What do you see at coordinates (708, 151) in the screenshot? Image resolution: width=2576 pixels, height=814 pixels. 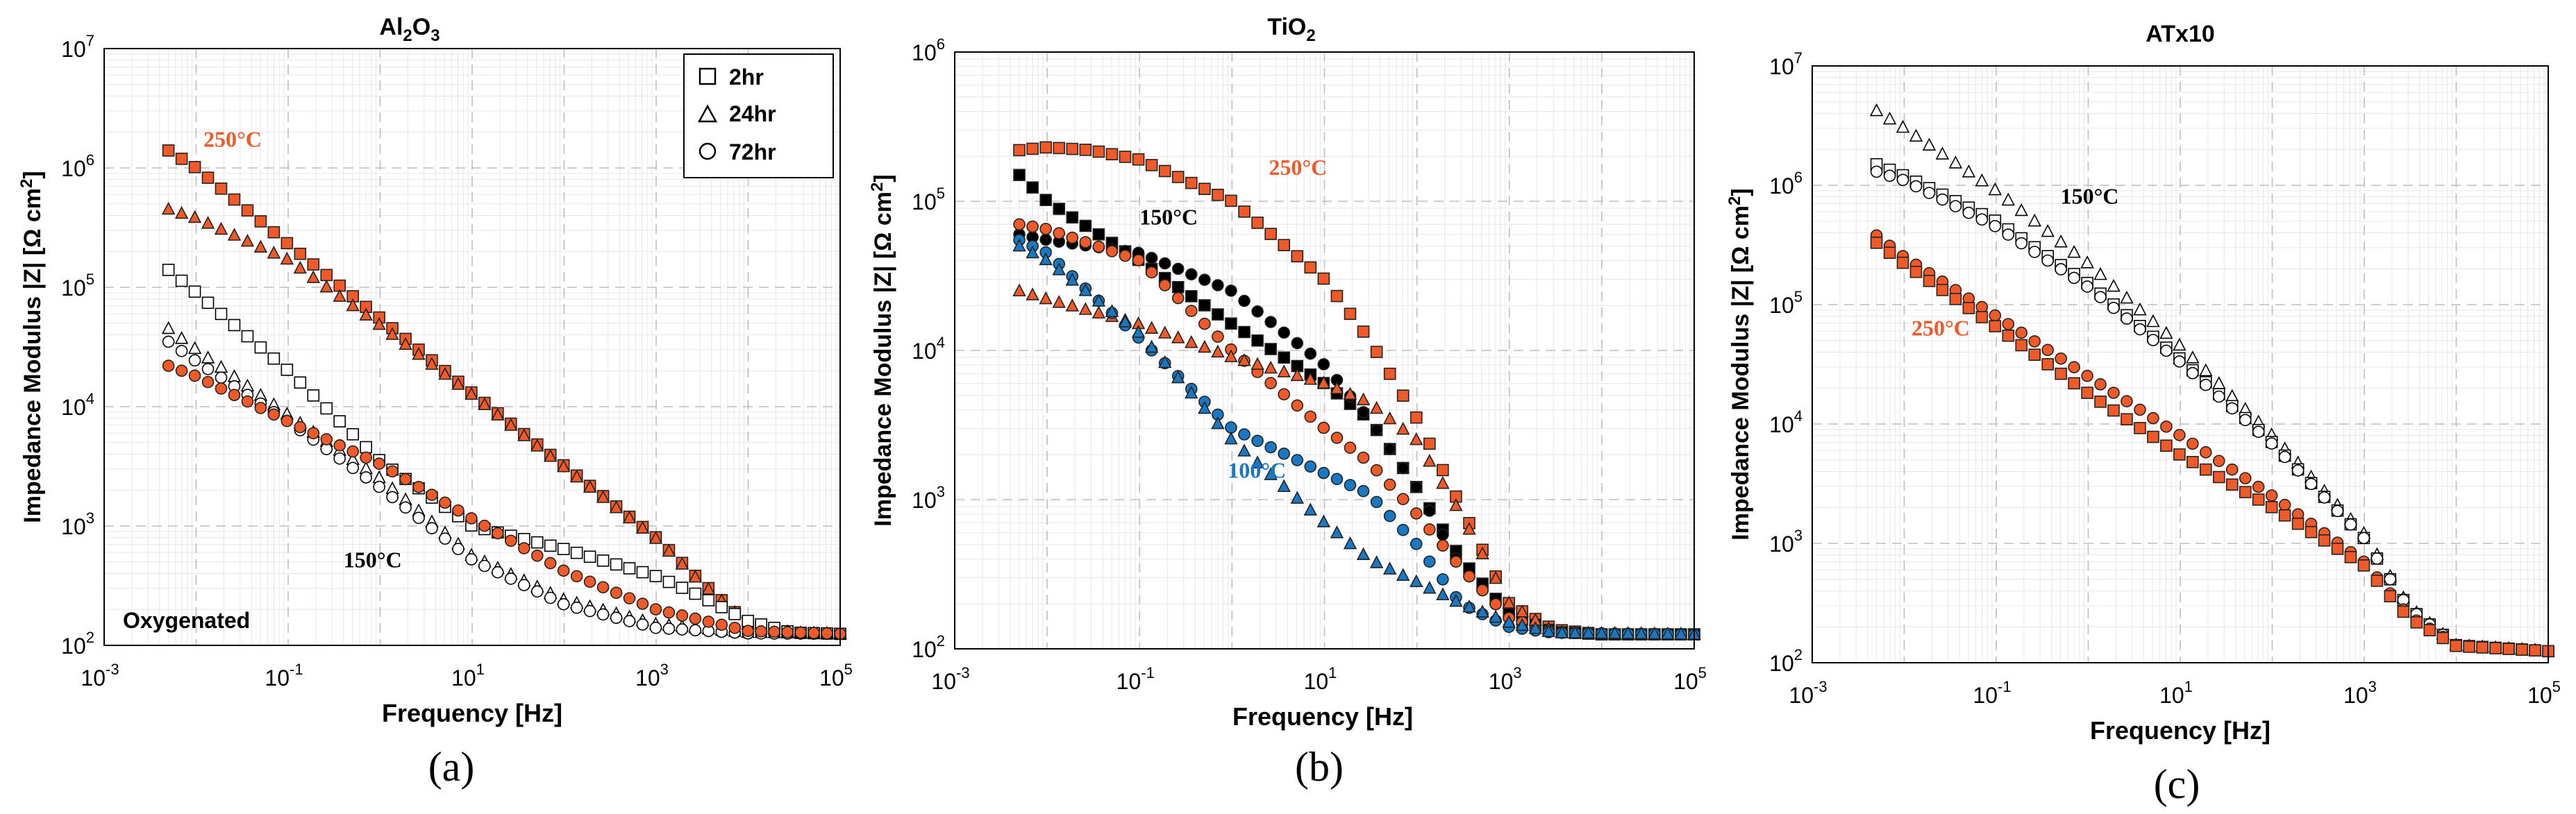 I see `legend-marker-circle-icon` at bounding box center [708, 151].